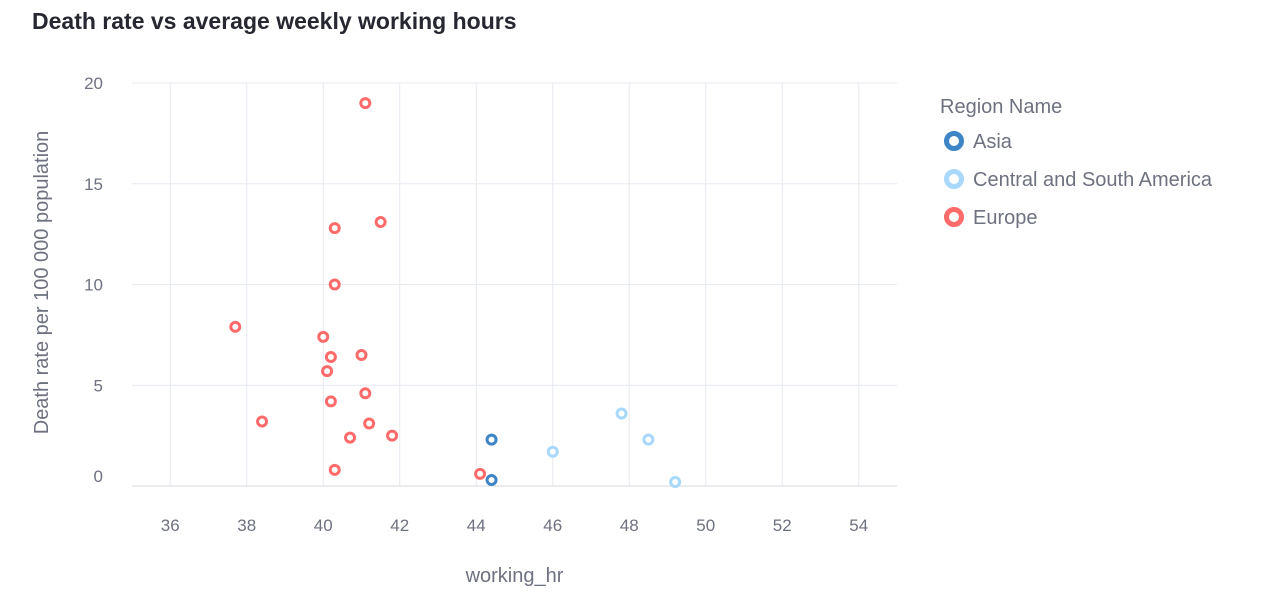 Image resolution: width=1265 pixels, height=598 pixels. What do you see at coordinates (514, 576) in the screenshot?
I see `x-axis-title: working_hr` at bounding box center [514, 576].